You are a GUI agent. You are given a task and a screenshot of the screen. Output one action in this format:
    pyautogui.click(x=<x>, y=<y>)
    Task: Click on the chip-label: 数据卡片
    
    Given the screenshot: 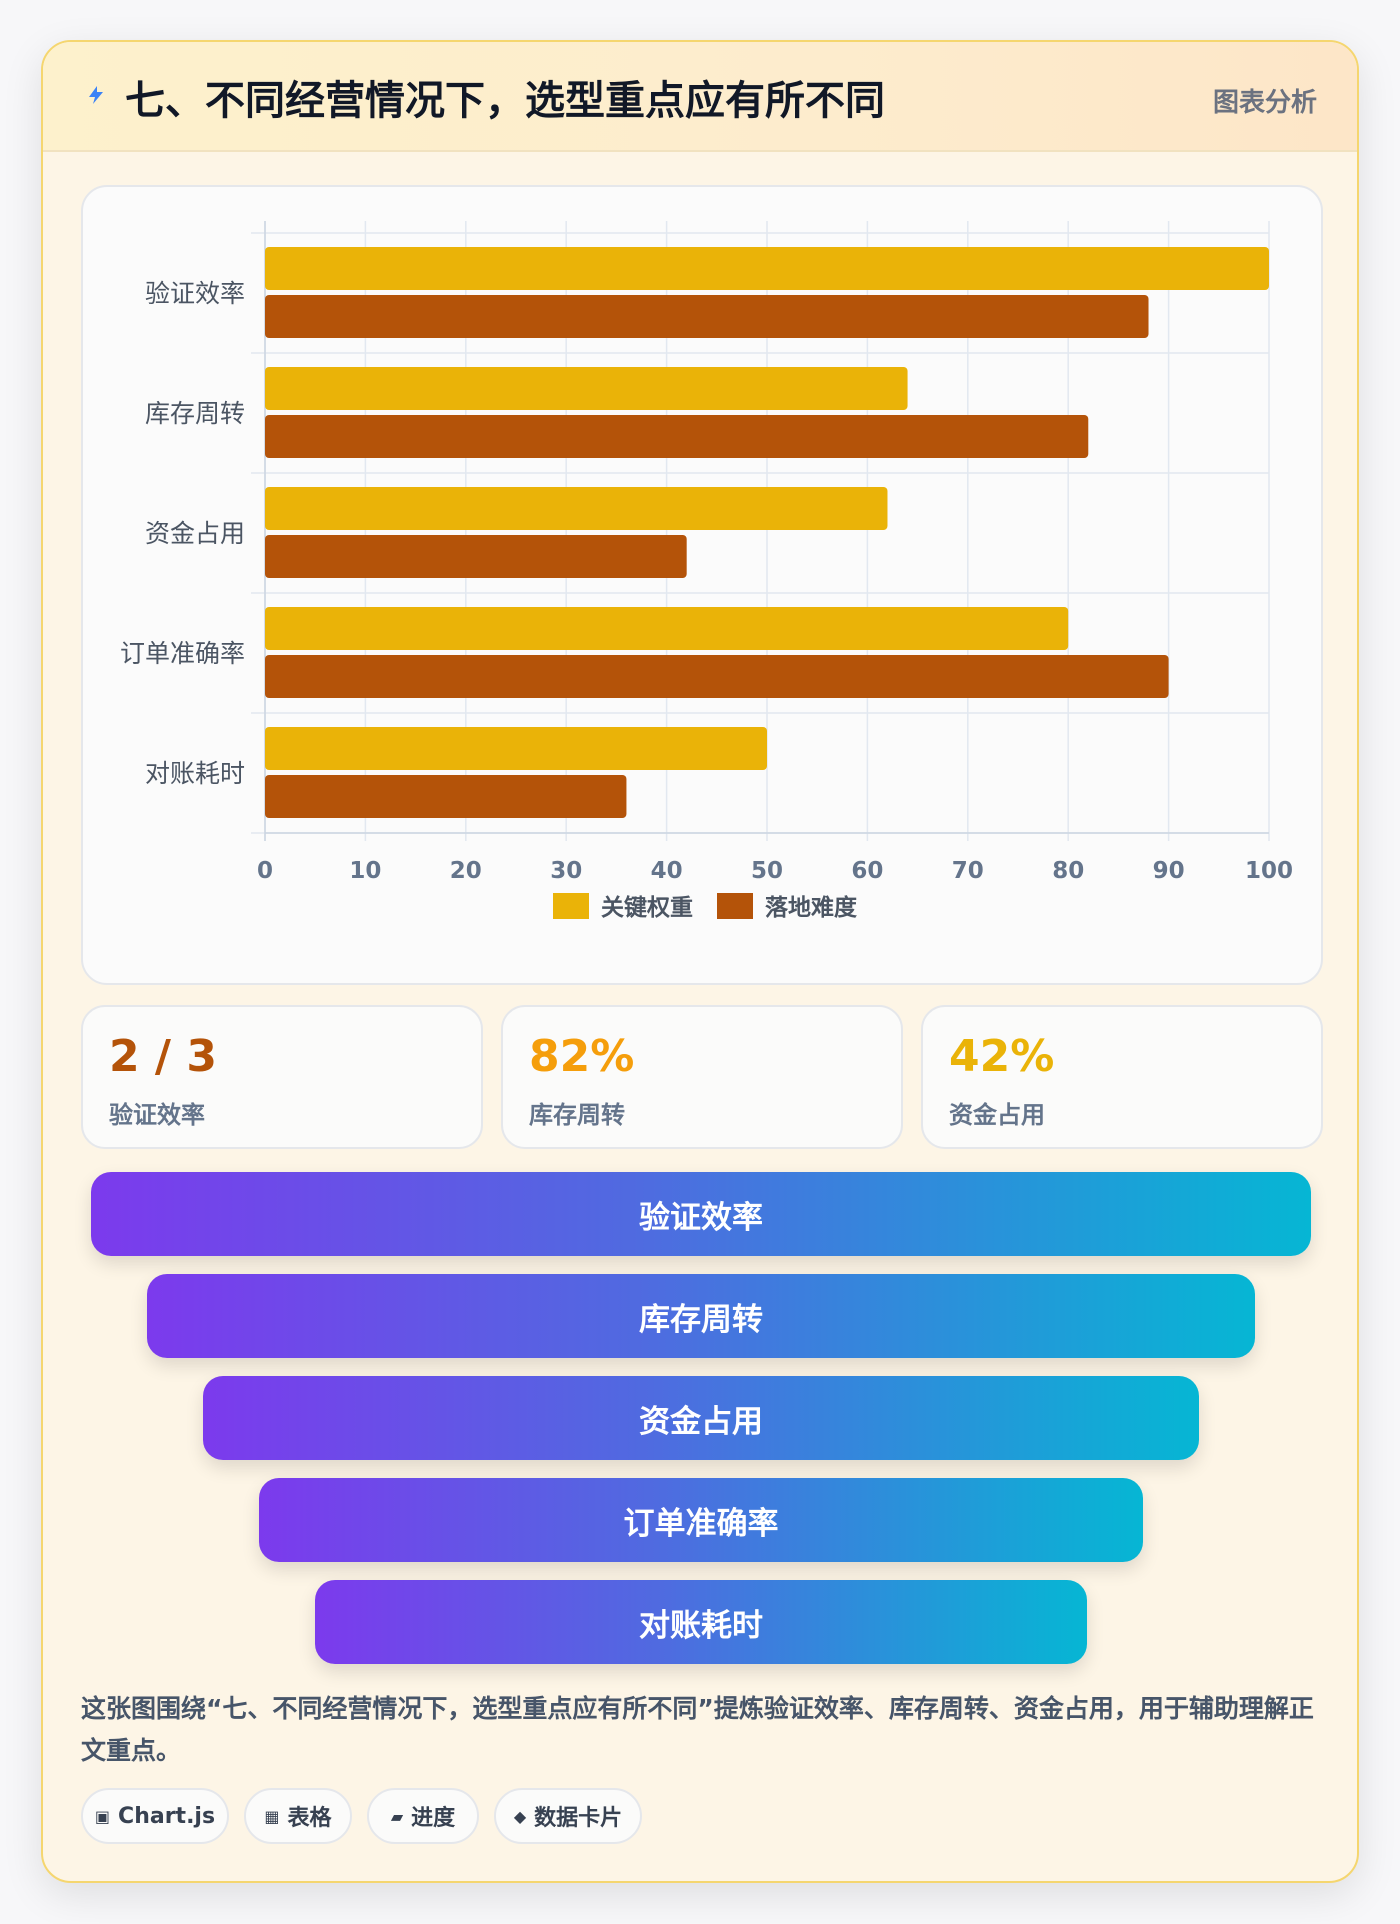 What is the action you would take?
    pyautogui.click(x=578, y=1818)
    